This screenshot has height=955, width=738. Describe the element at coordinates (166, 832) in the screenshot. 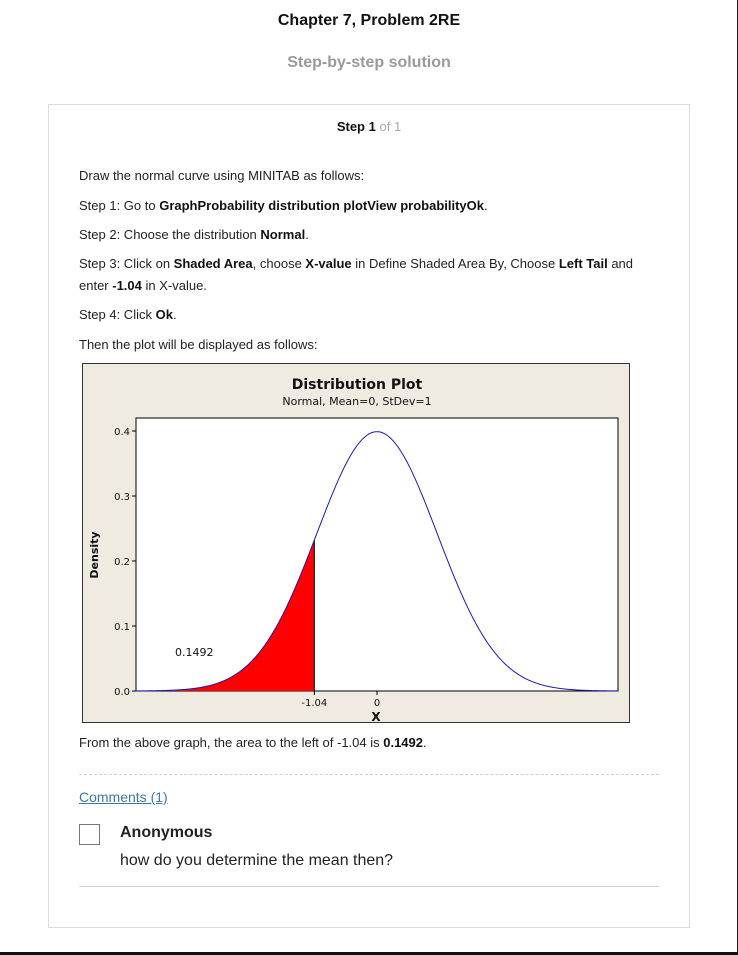

I see `comment-author: Anonymous` at that location.